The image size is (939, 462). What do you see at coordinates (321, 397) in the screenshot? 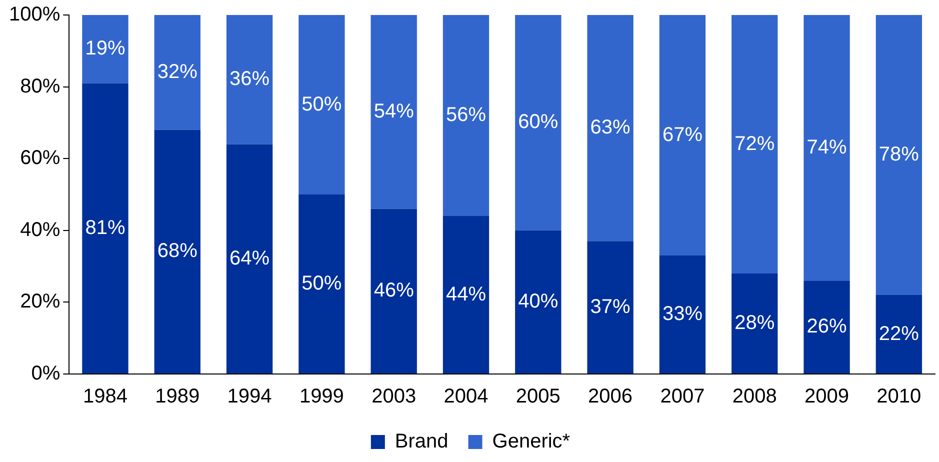
I see `x-tick-label: 1999` at bounding box center [321, 397].